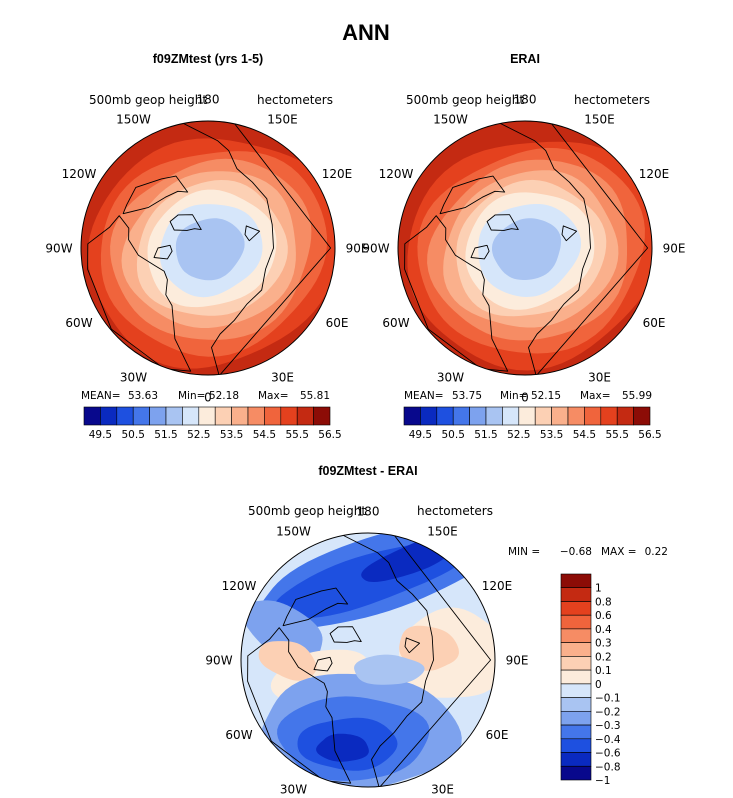 The image size is (733, 798). What do you see at coordinates (603, 630) in the screenshot?
I see `colorbar-tick-label: 0.4` at bounding box center [603, 630].